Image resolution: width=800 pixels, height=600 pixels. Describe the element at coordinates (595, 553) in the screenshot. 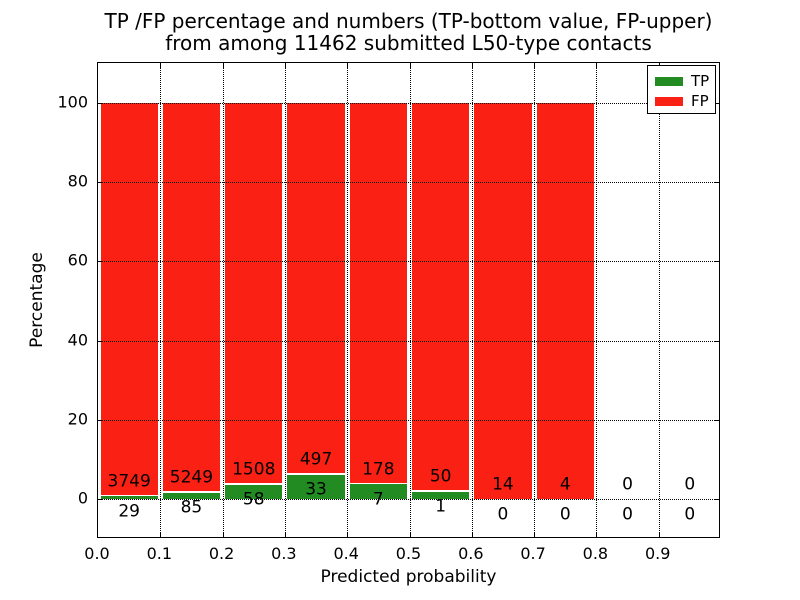

I see `x-tick-label: 0.8` at that location.